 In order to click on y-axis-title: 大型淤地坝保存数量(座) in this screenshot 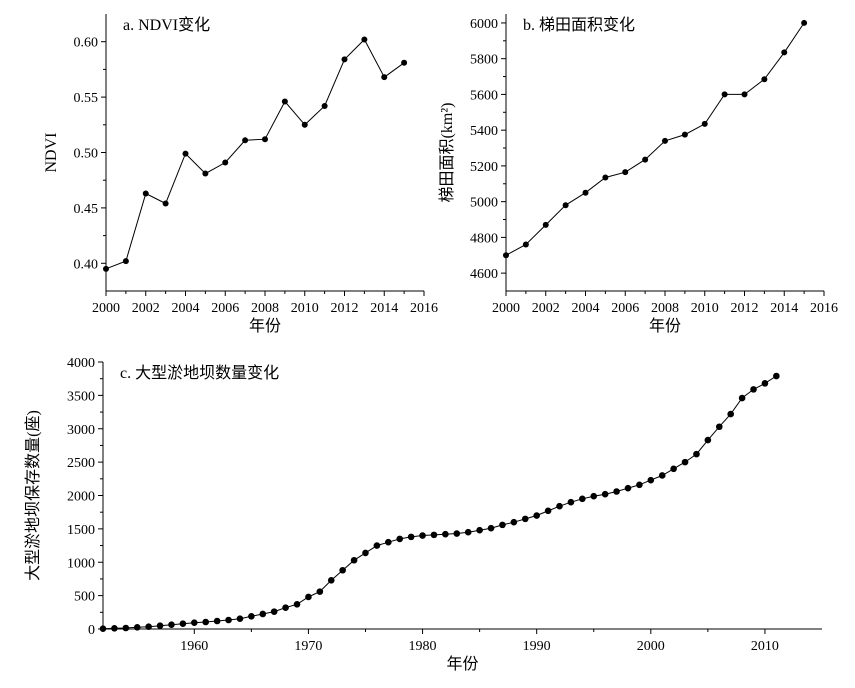, I will do `click(33, 495)`.